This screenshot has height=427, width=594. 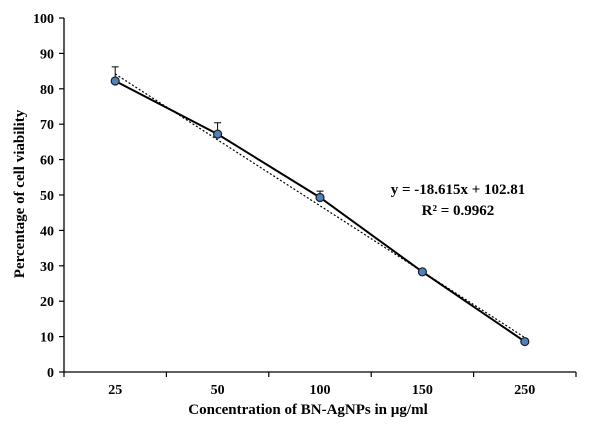 I want to click on y-tick-label: 50, so click(x=47, y=196).